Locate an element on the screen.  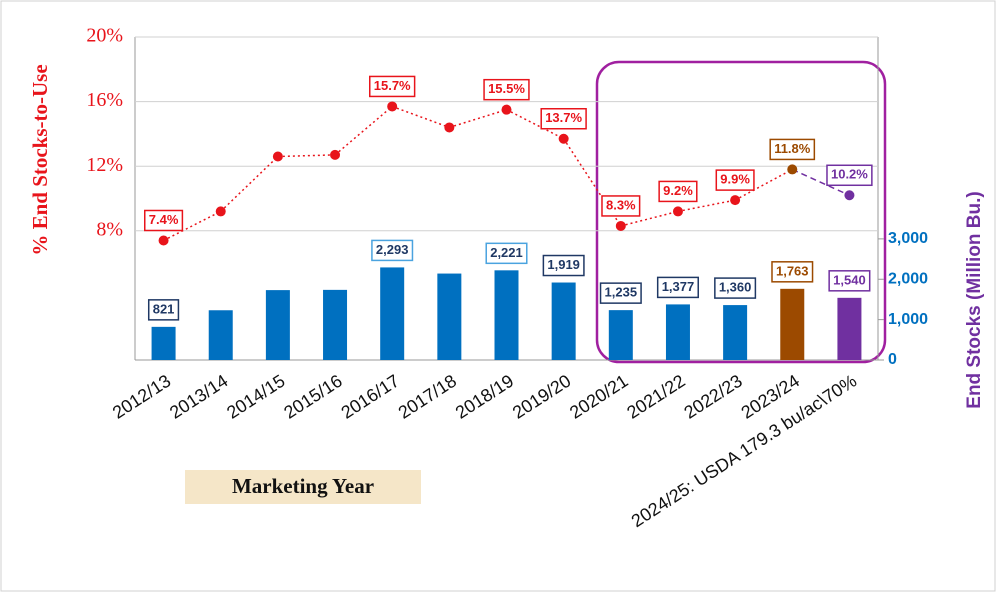
data-label: 821 is located at coordinates (164, 308).